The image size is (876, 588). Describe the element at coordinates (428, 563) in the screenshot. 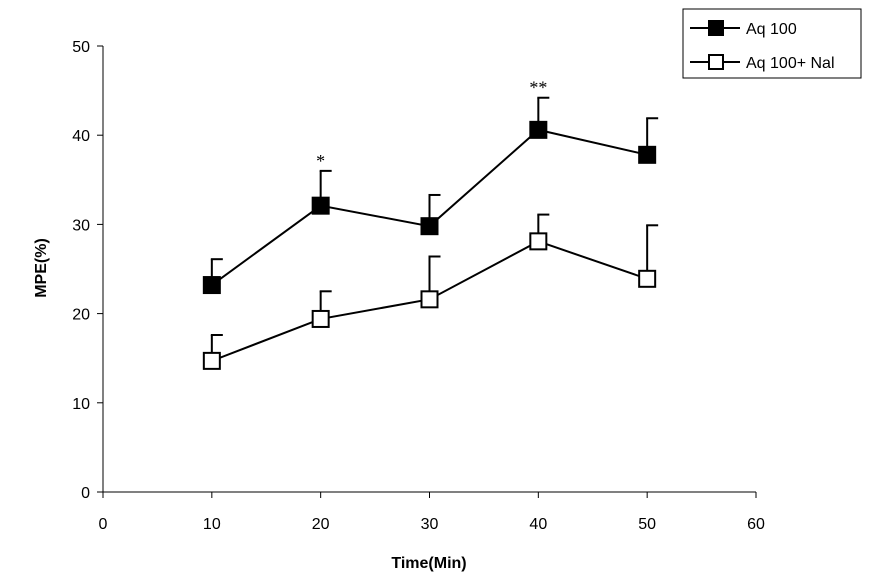

I see `x-axis-title: Time(Min)` at that location.